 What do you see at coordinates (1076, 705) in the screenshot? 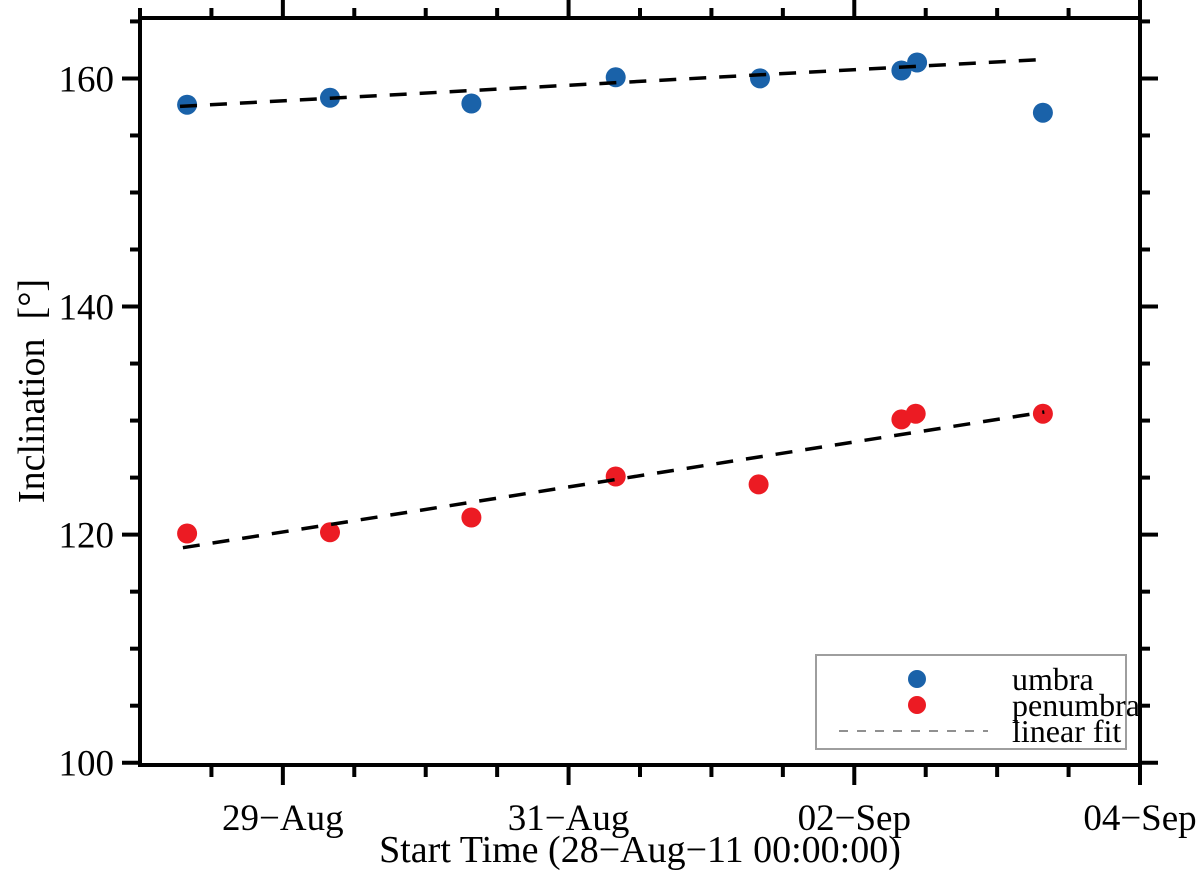
I see `legend-label: penumbra` at bounding box center [1076, 705].